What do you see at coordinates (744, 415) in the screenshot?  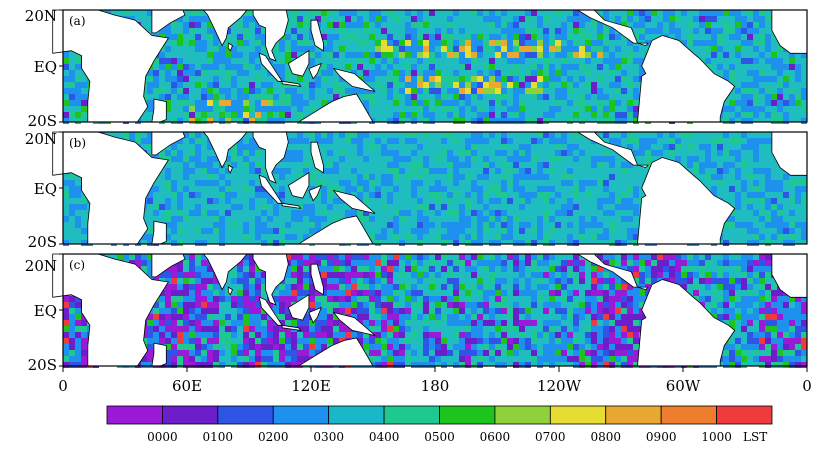 I see `colorbar-box` at bounding box center [744, 415].